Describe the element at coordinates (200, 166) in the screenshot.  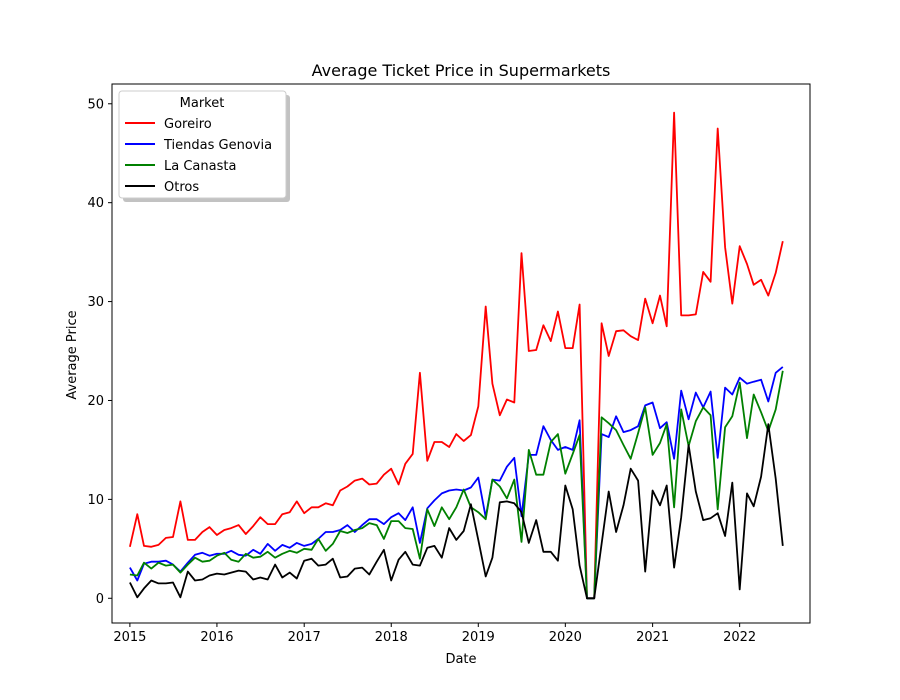
I see `legend-entry-label: La Canasta` at that location.